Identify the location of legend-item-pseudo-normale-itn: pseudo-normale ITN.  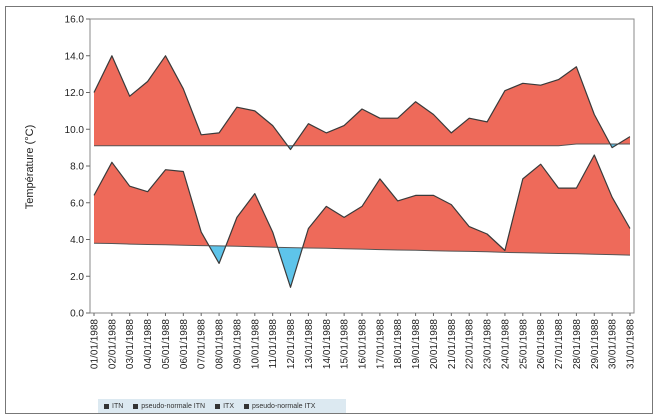
(169, 406).